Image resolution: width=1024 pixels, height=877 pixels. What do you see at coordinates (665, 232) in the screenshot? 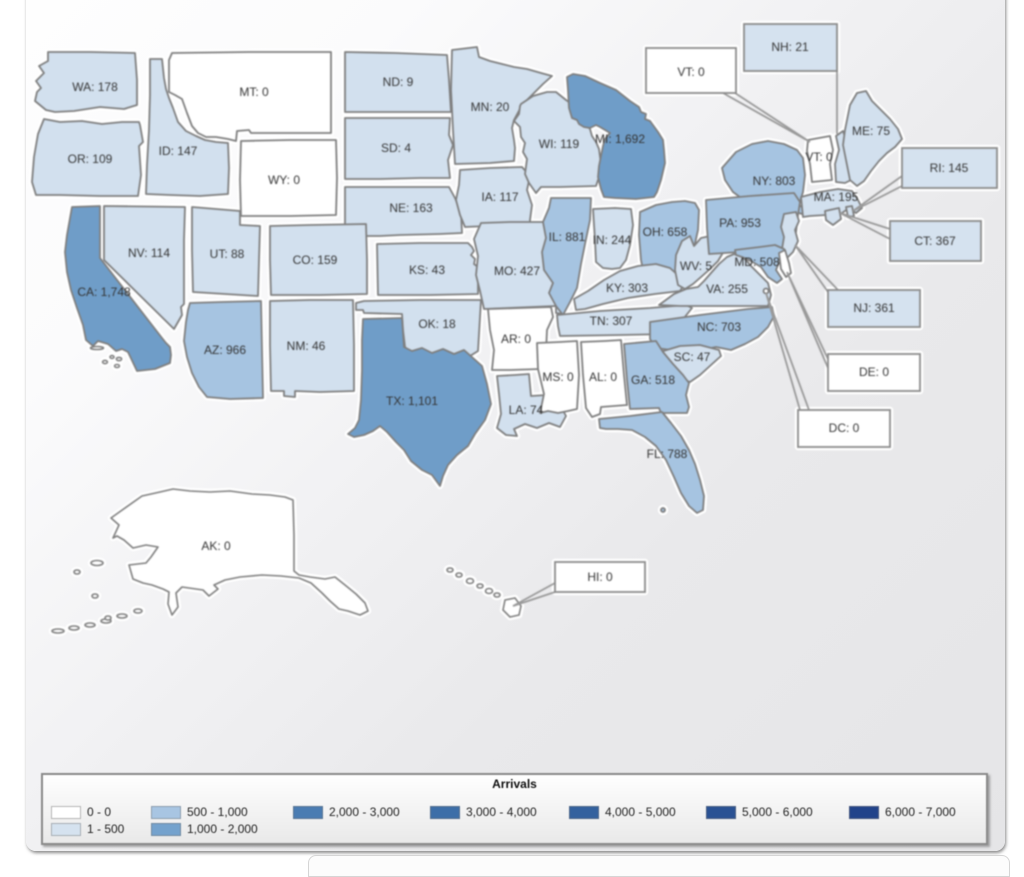
I see `svg-text: OH: 658` at bounding box center [665, 232].